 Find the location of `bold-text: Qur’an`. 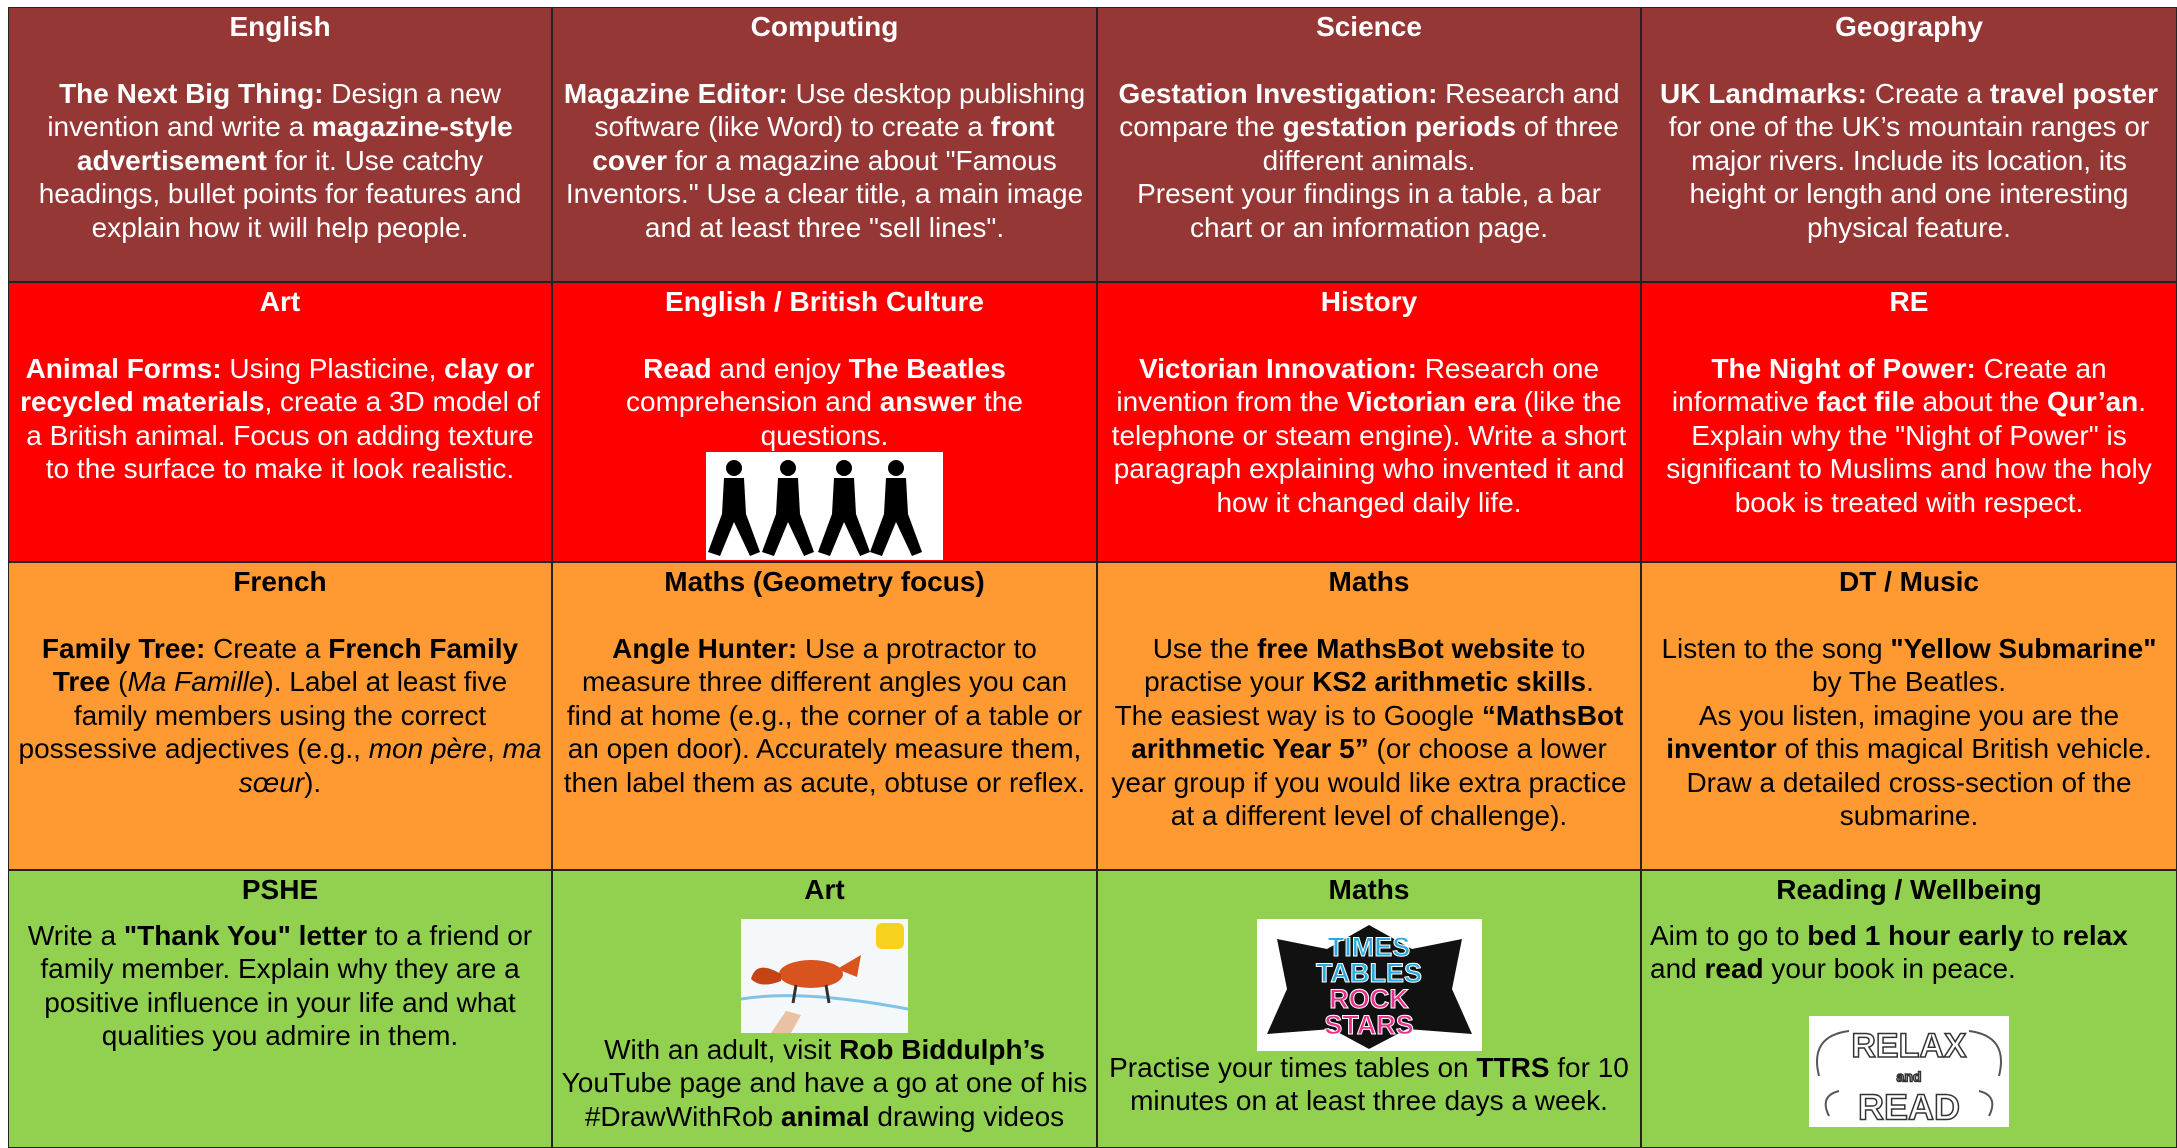

bold-text: Qur’an is located at coordinates (2093, 401).